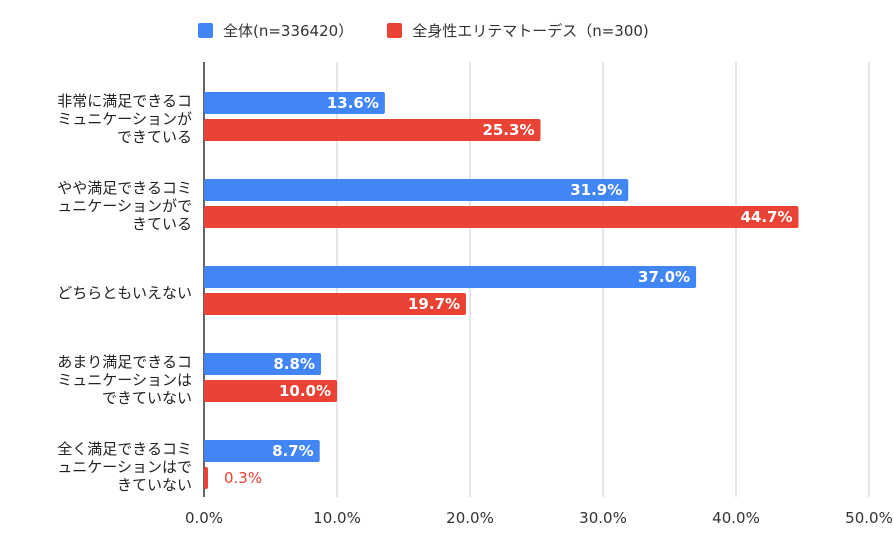  Describe the element at coordinates (736, 518) in the screenshot. I see `x-tick-label: 40.0%` at that location.